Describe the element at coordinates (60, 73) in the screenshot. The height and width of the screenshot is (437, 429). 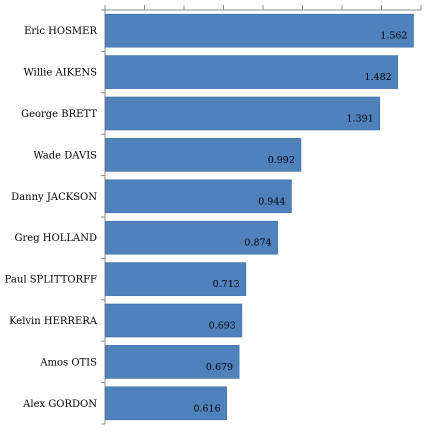
I see `category-label: Willie AIKENS` at that location.